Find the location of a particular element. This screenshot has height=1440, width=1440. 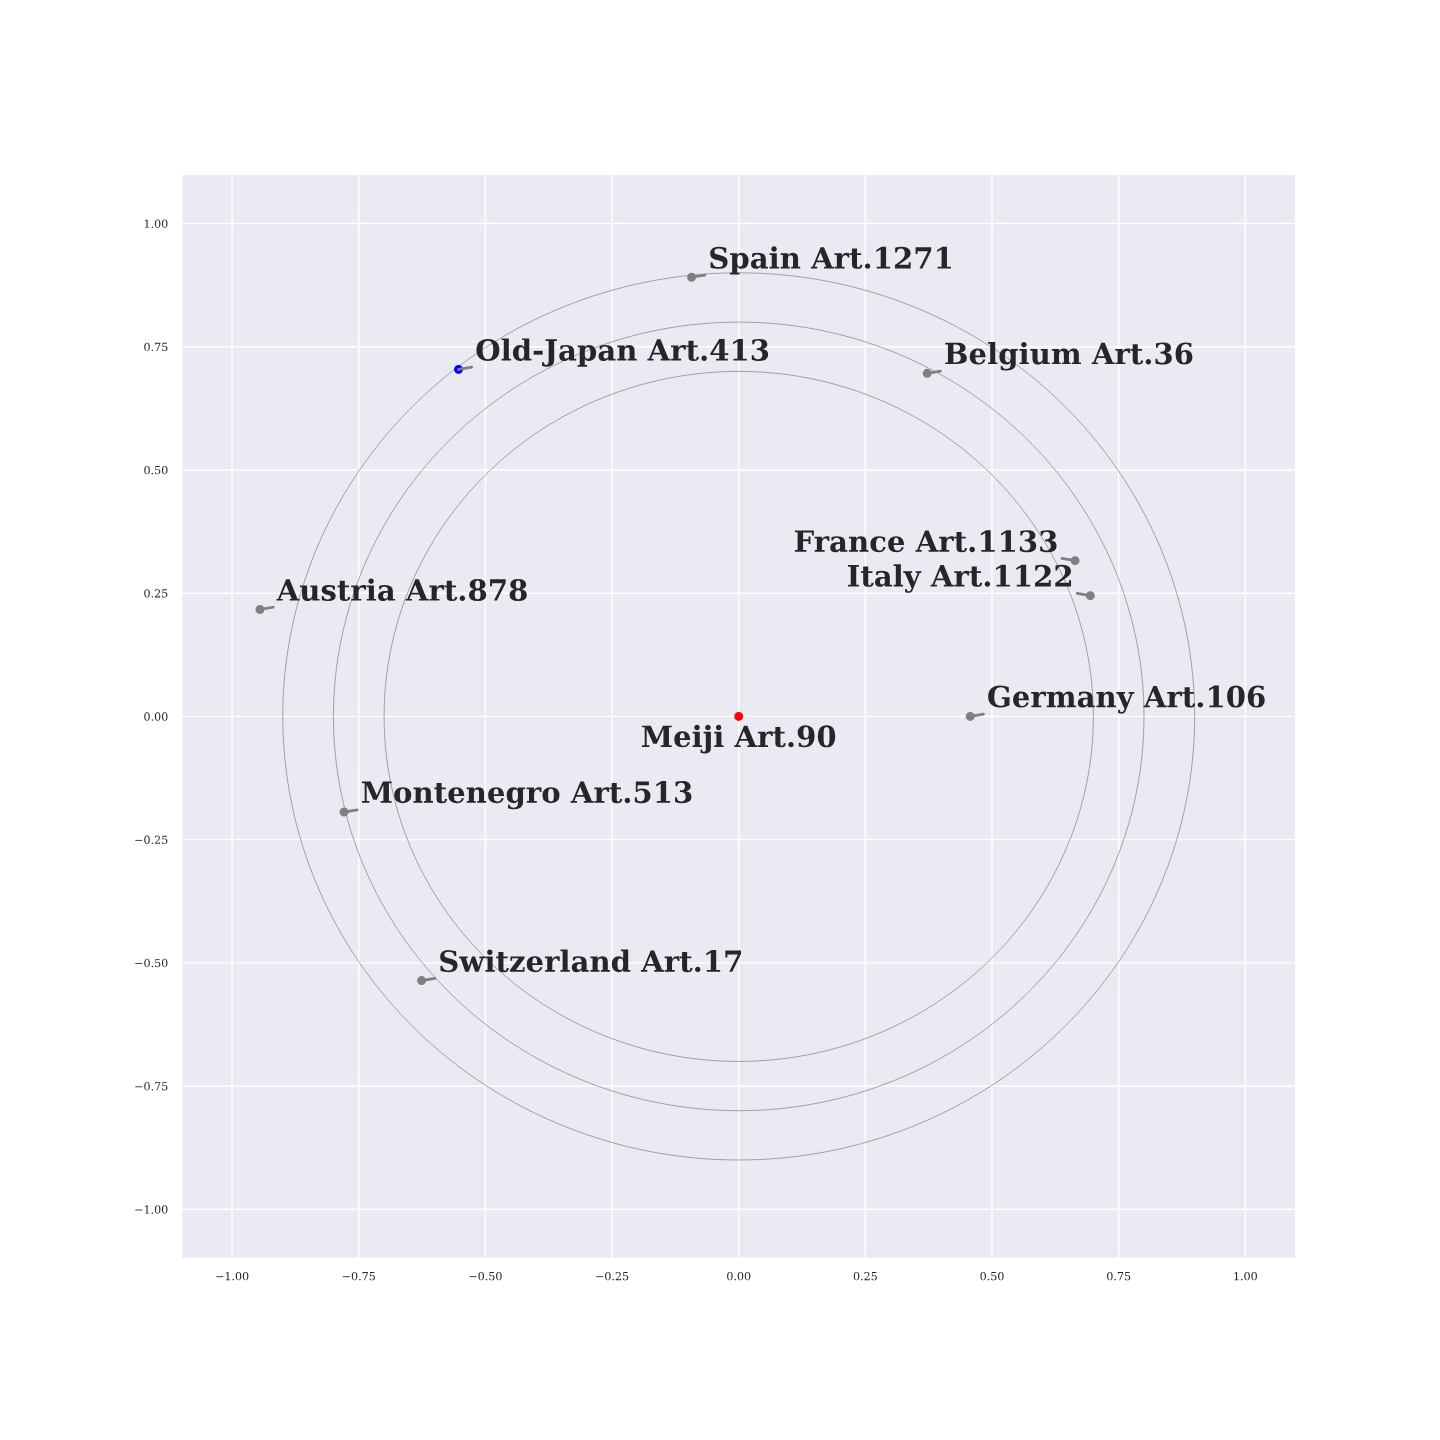

y-tick-label: 0.25 is located at coordinates (156, 593).